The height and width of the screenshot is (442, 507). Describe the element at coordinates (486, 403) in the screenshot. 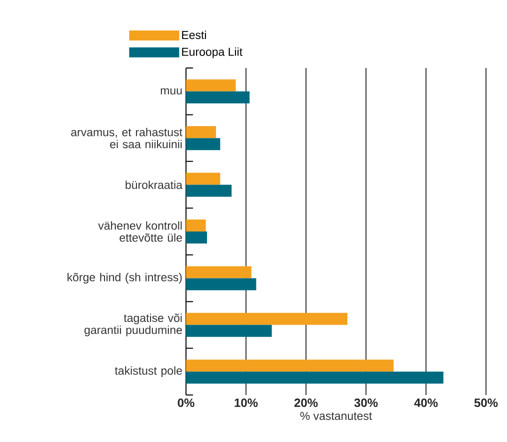

I see `x-tick-label: 50%` at that location.